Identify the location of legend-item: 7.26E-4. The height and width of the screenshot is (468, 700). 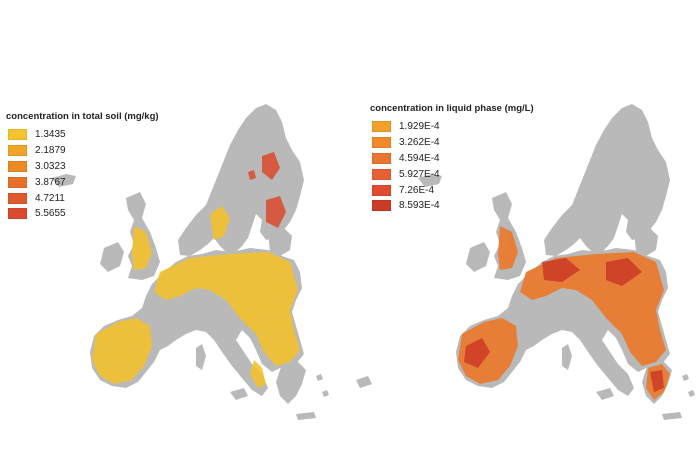
(452, 190).